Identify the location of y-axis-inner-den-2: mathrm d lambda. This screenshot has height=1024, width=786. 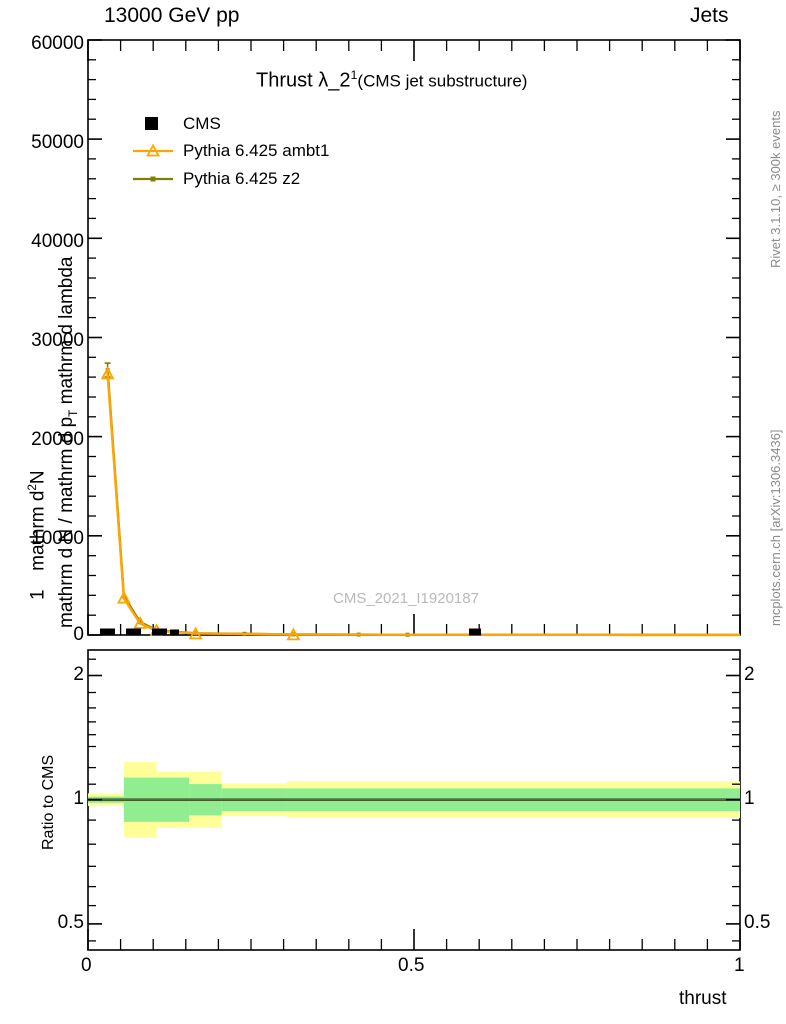
(66, 333).